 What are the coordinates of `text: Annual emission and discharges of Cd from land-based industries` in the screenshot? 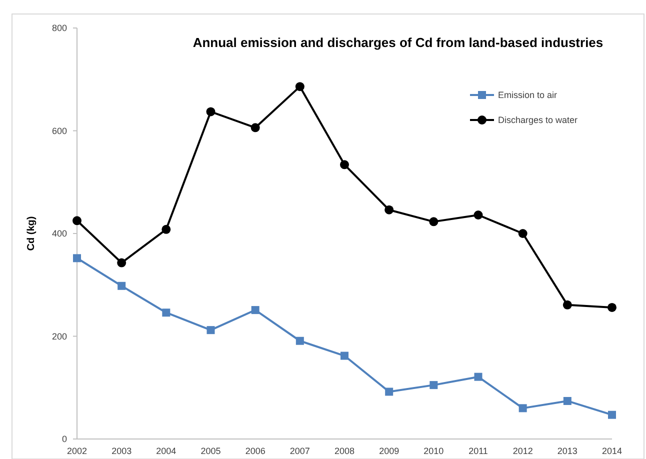 It's located at (398, 42).